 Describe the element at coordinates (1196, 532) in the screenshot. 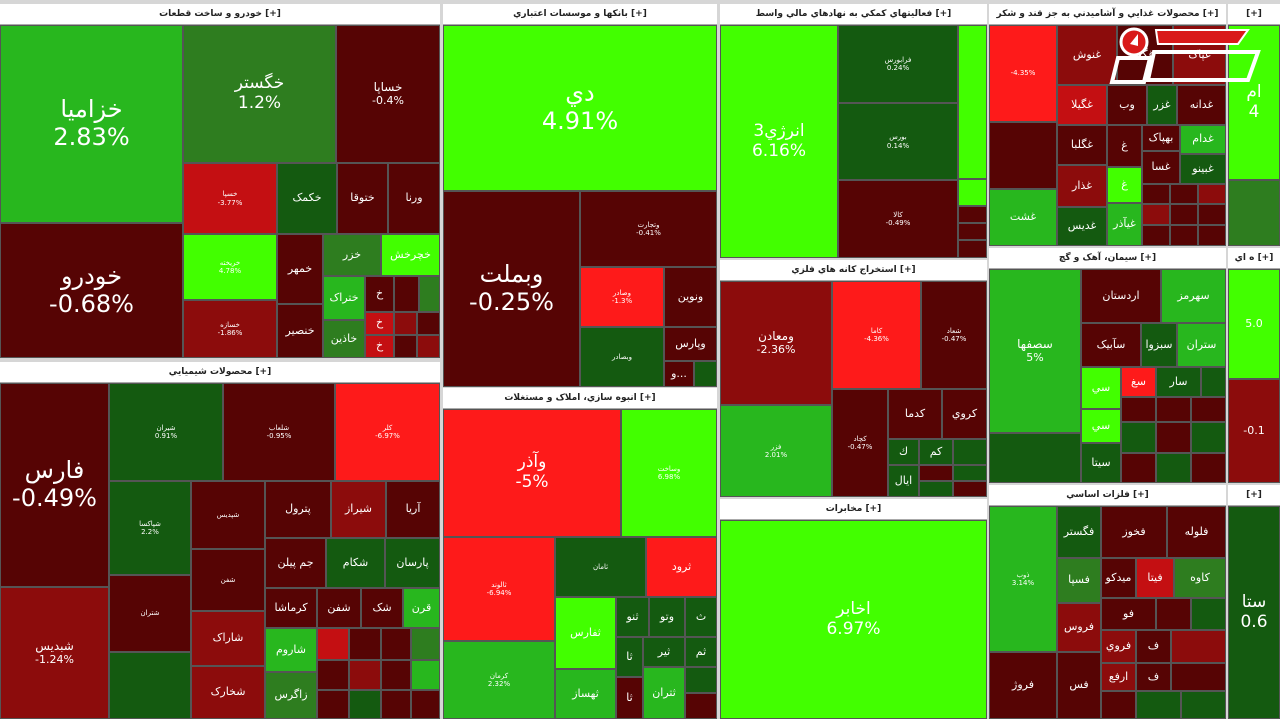

I see `stock-tile: فلوله` at that location.